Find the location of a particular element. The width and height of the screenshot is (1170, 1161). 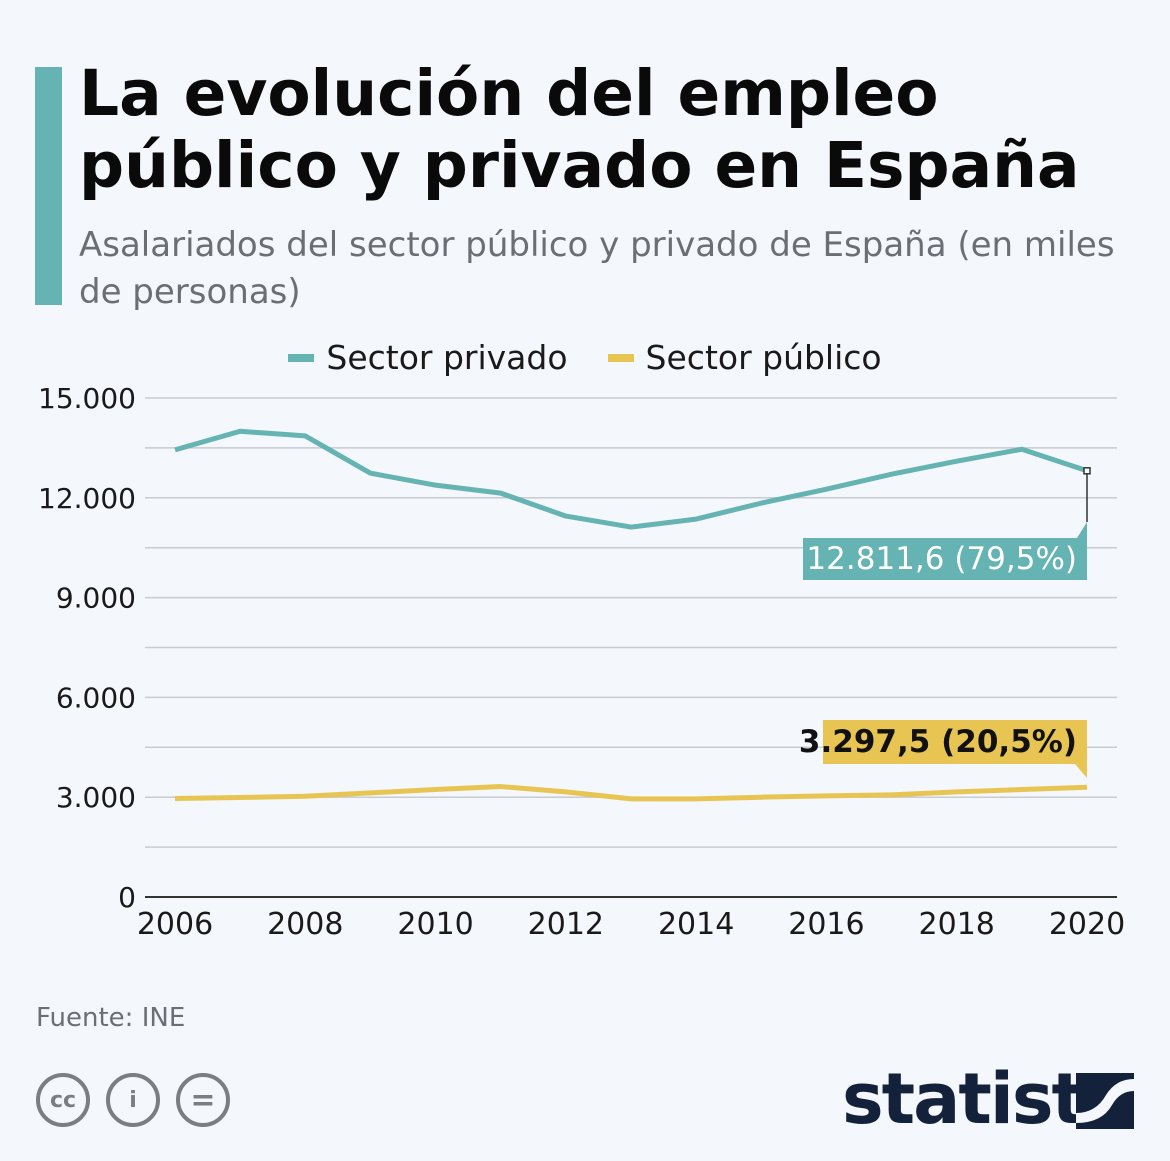

legend-item-publico: Sector público is located at coordinates (744, 357).